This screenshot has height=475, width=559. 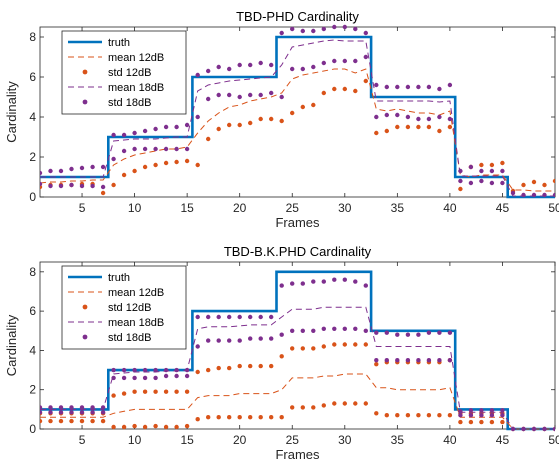 What do you see at coordinates (136, 293) in the screenshot?
I see `legend-entry: mean 12dB` at bounding box center [136, 293].